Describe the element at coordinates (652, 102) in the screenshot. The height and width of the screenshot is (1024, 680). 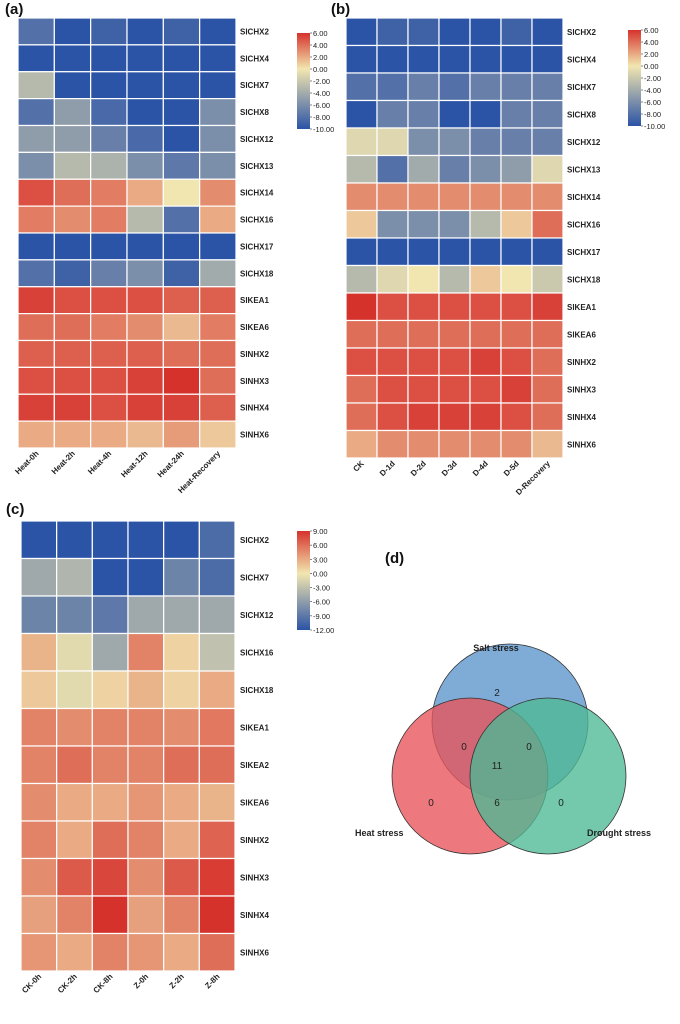
I see `colorbar-tick-label: -6.00` at that location.